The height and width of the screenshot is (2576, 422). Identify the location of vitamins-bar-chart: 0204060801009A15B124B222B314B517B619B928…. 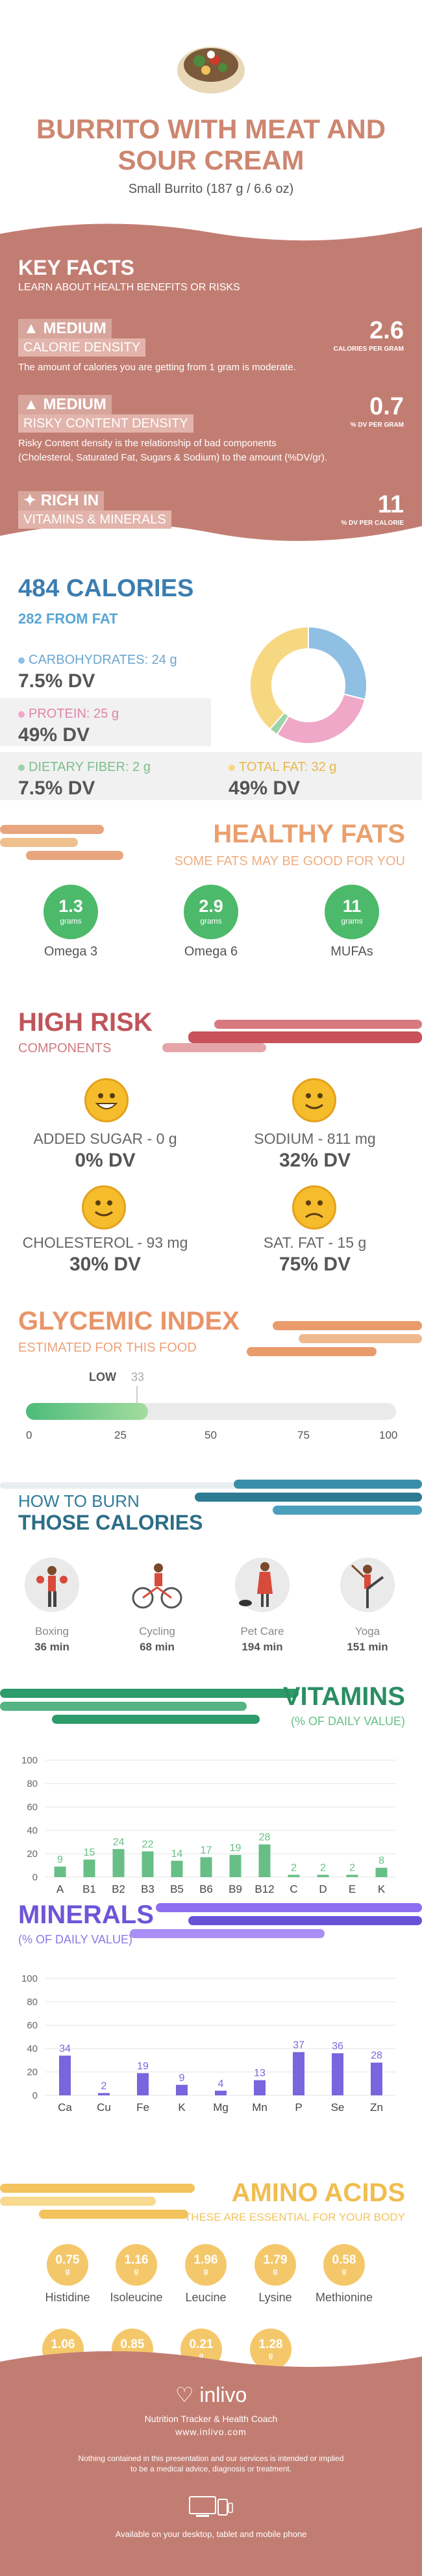
(209, 1825).